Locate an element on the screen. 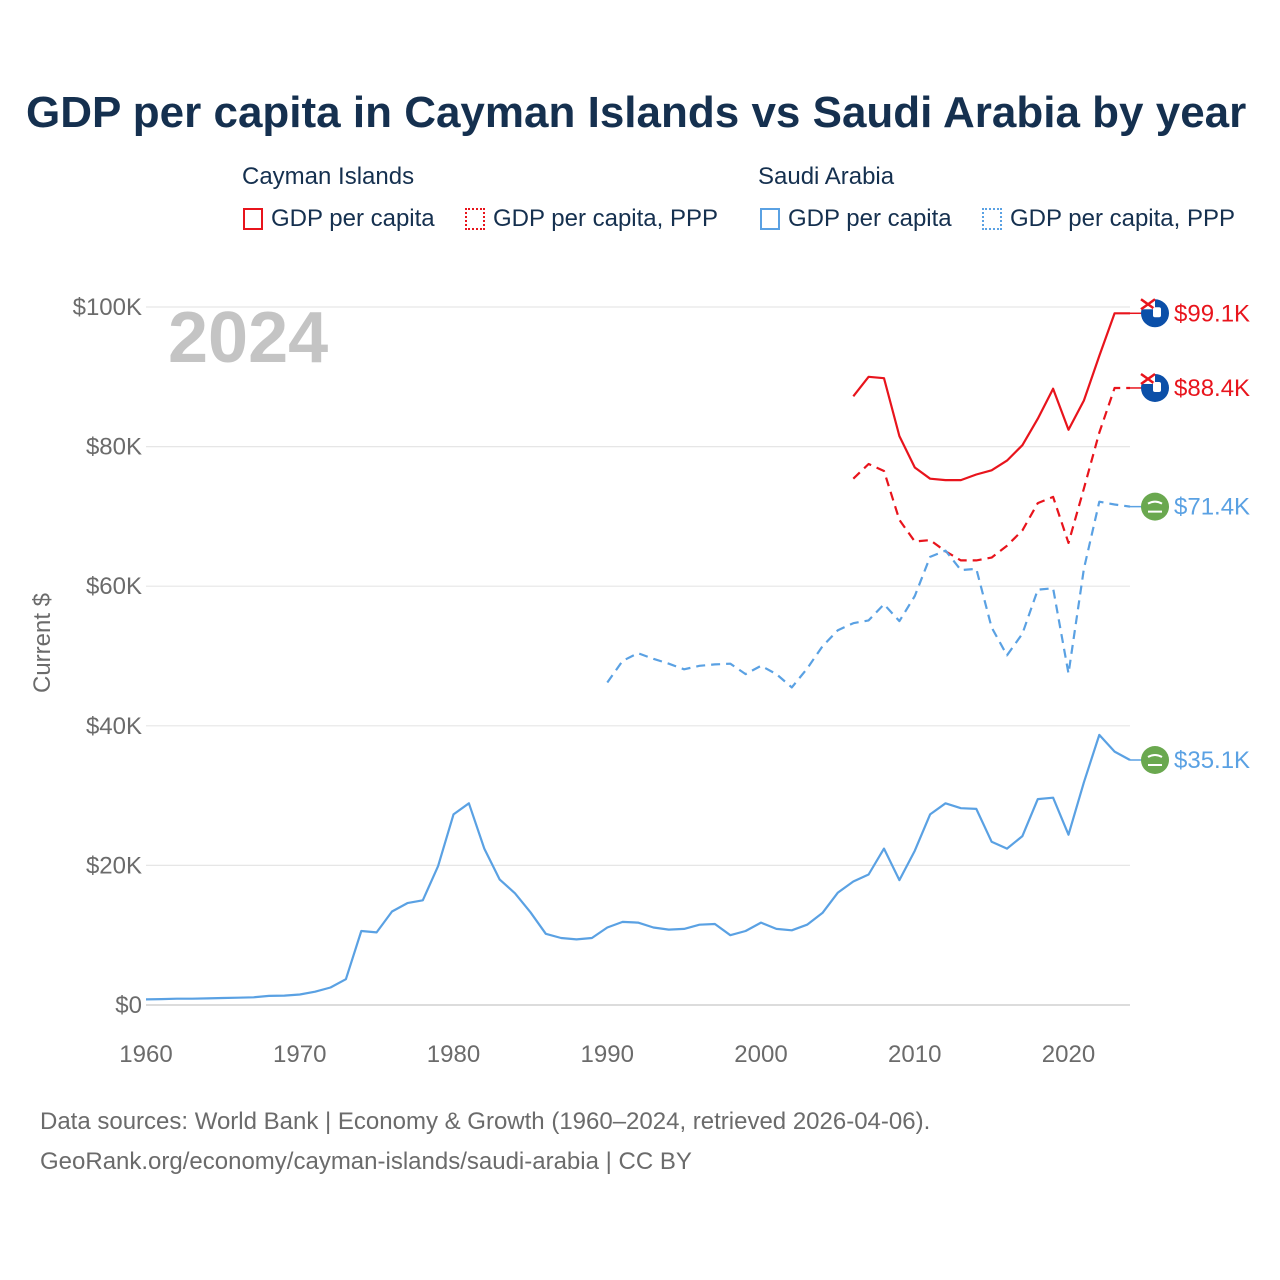 Image resolution: width=1280 pixels, height=1280 pixels. y-axis-label: Current $ is located at coordinates (42, 643).